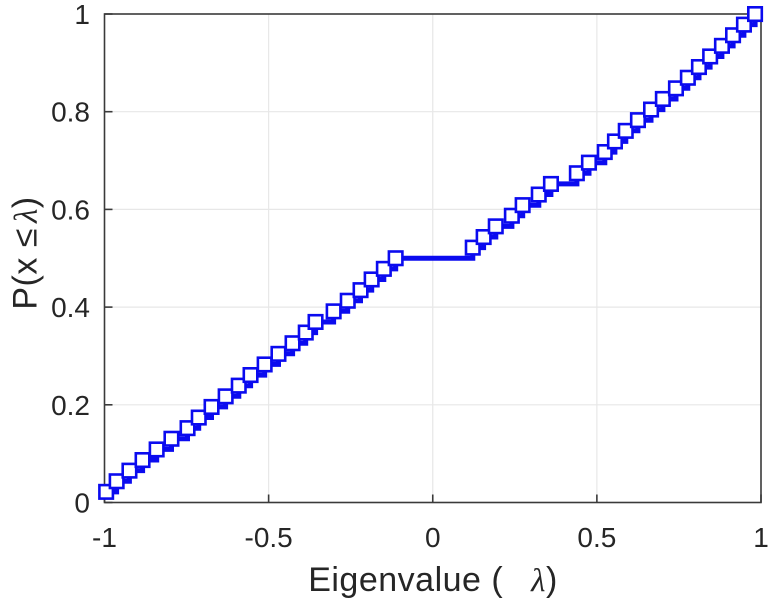  Describe the element at coordinates (596, 537) in the screenshot. I see `x-tick-label: 0.5` at that location.